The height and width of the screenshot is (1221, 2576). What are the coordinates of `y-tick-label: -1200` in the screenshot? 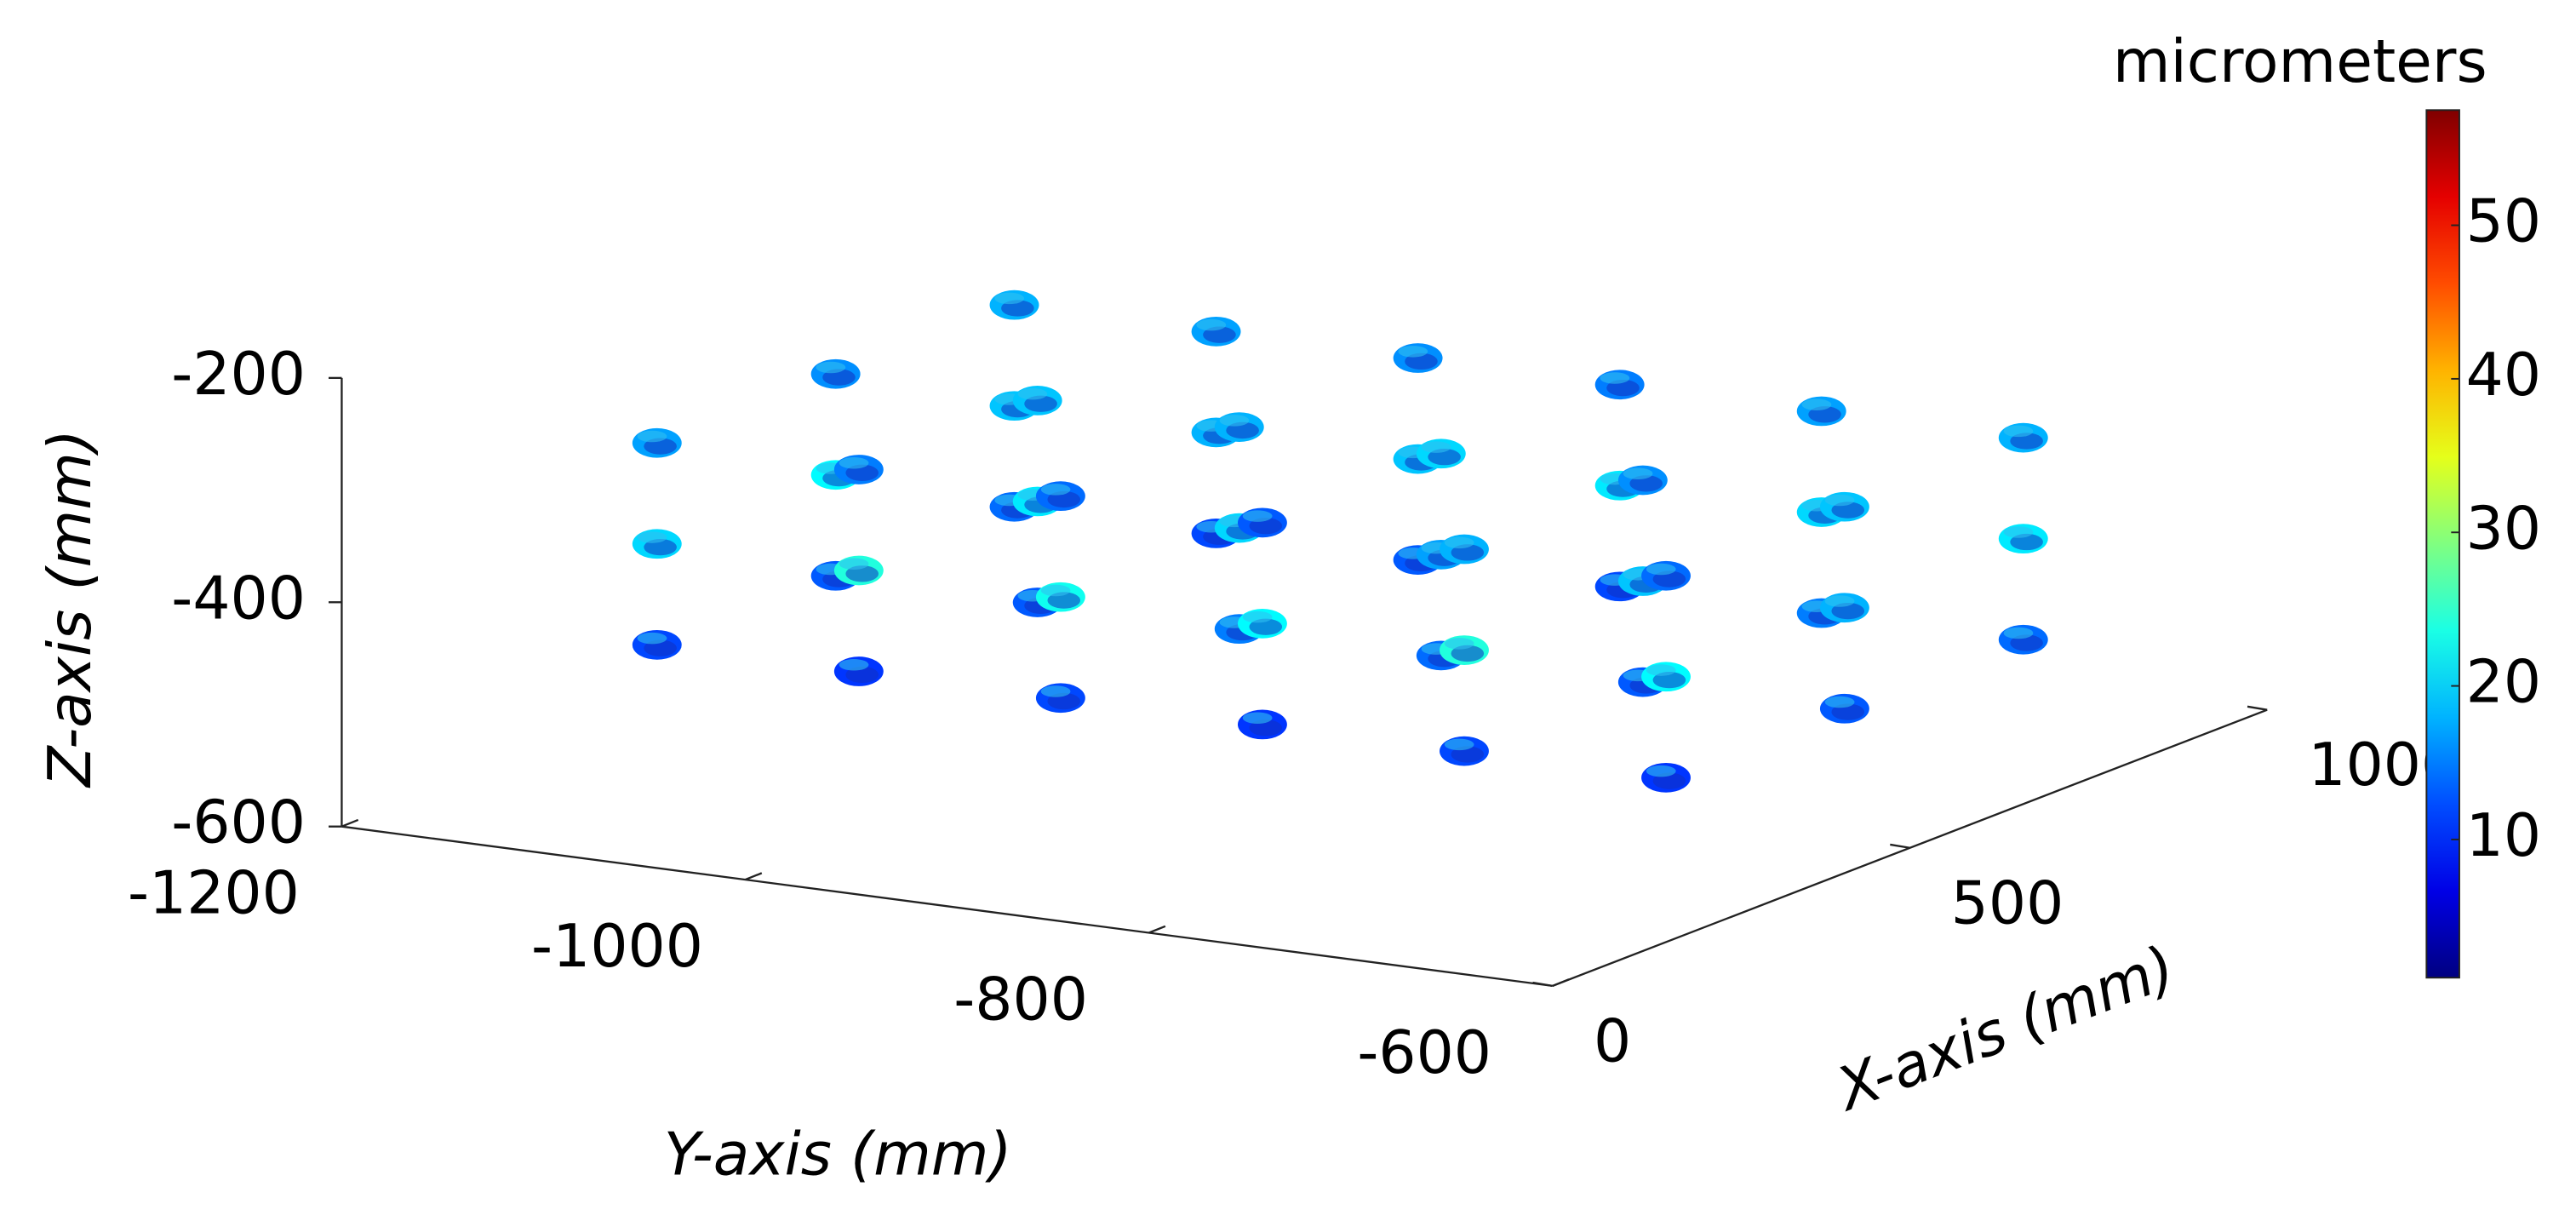 It's located at (214, 894).